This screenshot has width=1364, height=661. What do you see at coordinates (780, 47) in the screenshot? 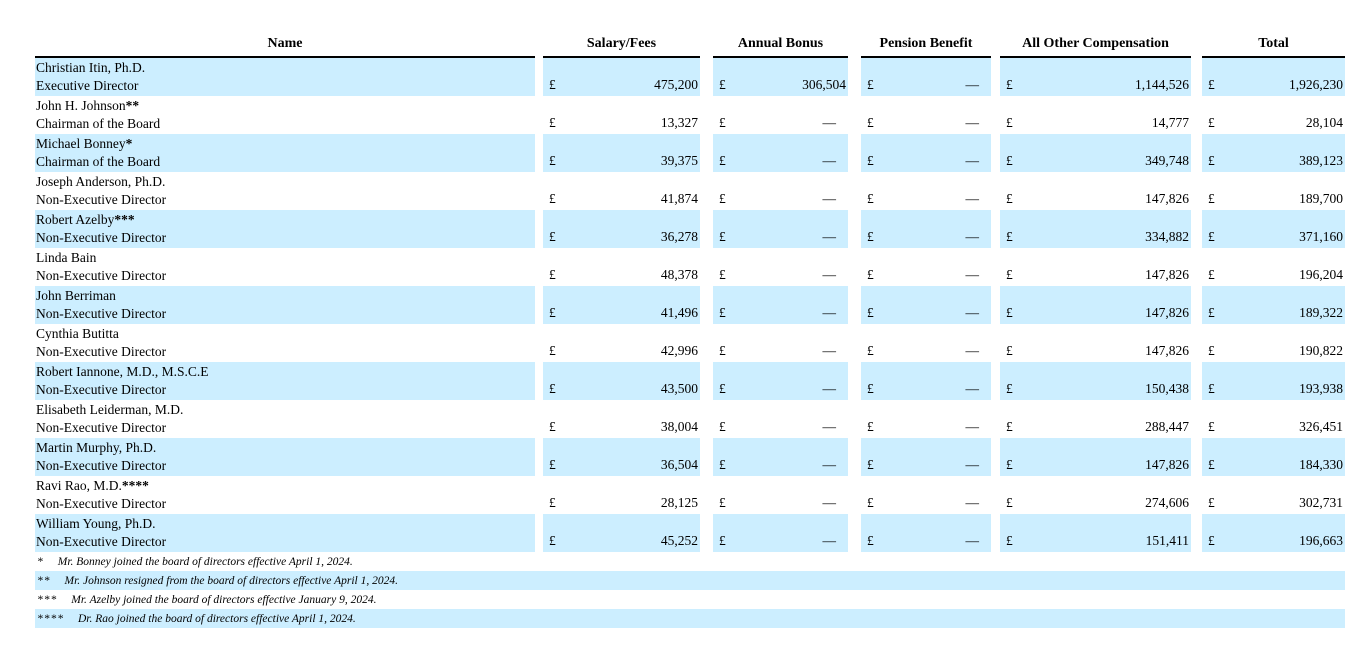
I see `col-header-annual-bonus: Annual Bonus` at bounding box center [780, 47].